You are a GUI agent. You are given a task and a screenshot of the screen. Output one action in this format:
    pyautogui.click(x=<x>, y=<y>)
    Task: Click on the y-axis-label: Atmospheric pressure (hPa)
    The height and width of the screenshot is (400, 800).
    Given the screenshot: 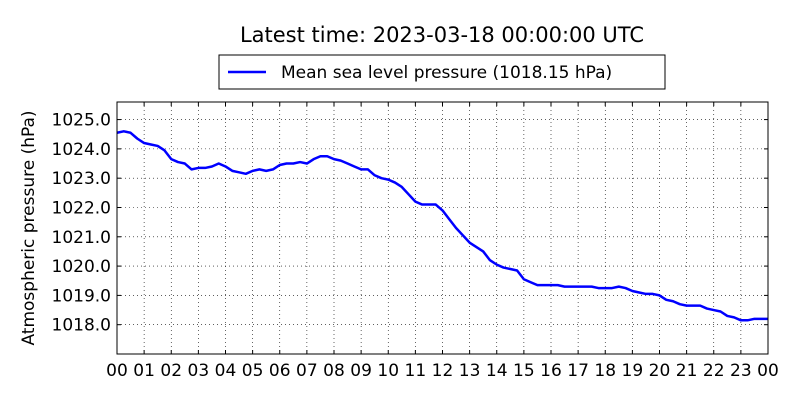 What is the action you would take?
    pyautogui.click(x=29, y=227)
    